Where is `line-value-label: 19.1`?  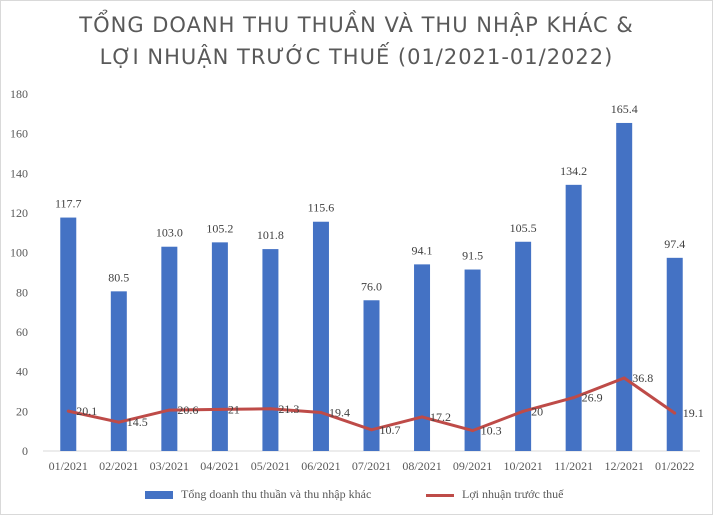 line-value-label: 19.1 is located at coordinates (693, 413).